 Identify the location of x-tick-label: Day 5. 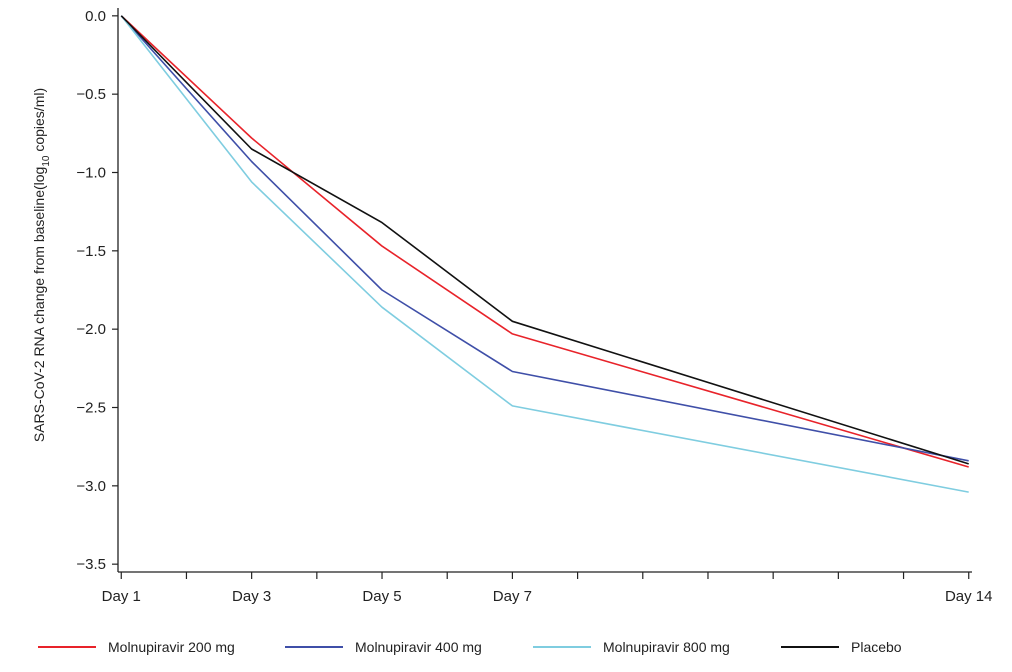
(381, 596).